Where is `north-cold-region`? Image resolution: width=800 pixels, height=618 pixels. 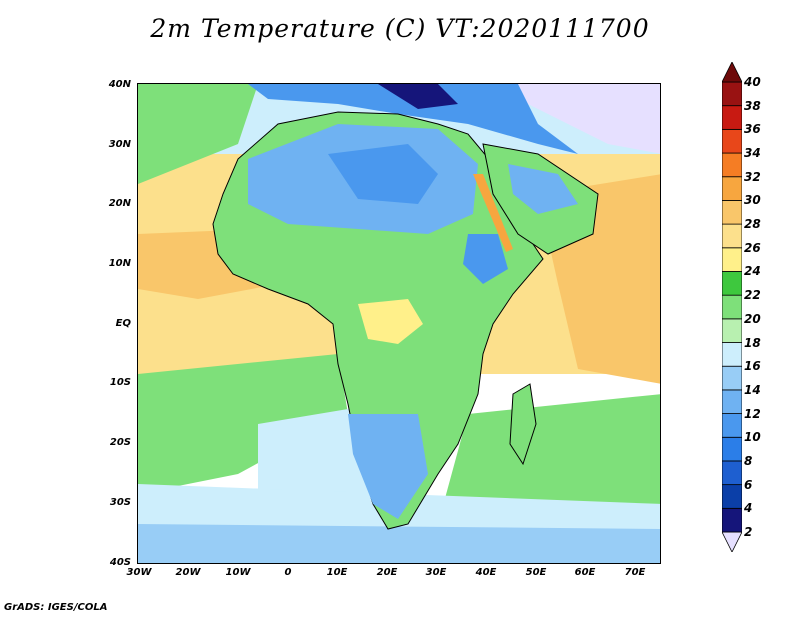
north-cold-region is located at coordinates (589, 119).